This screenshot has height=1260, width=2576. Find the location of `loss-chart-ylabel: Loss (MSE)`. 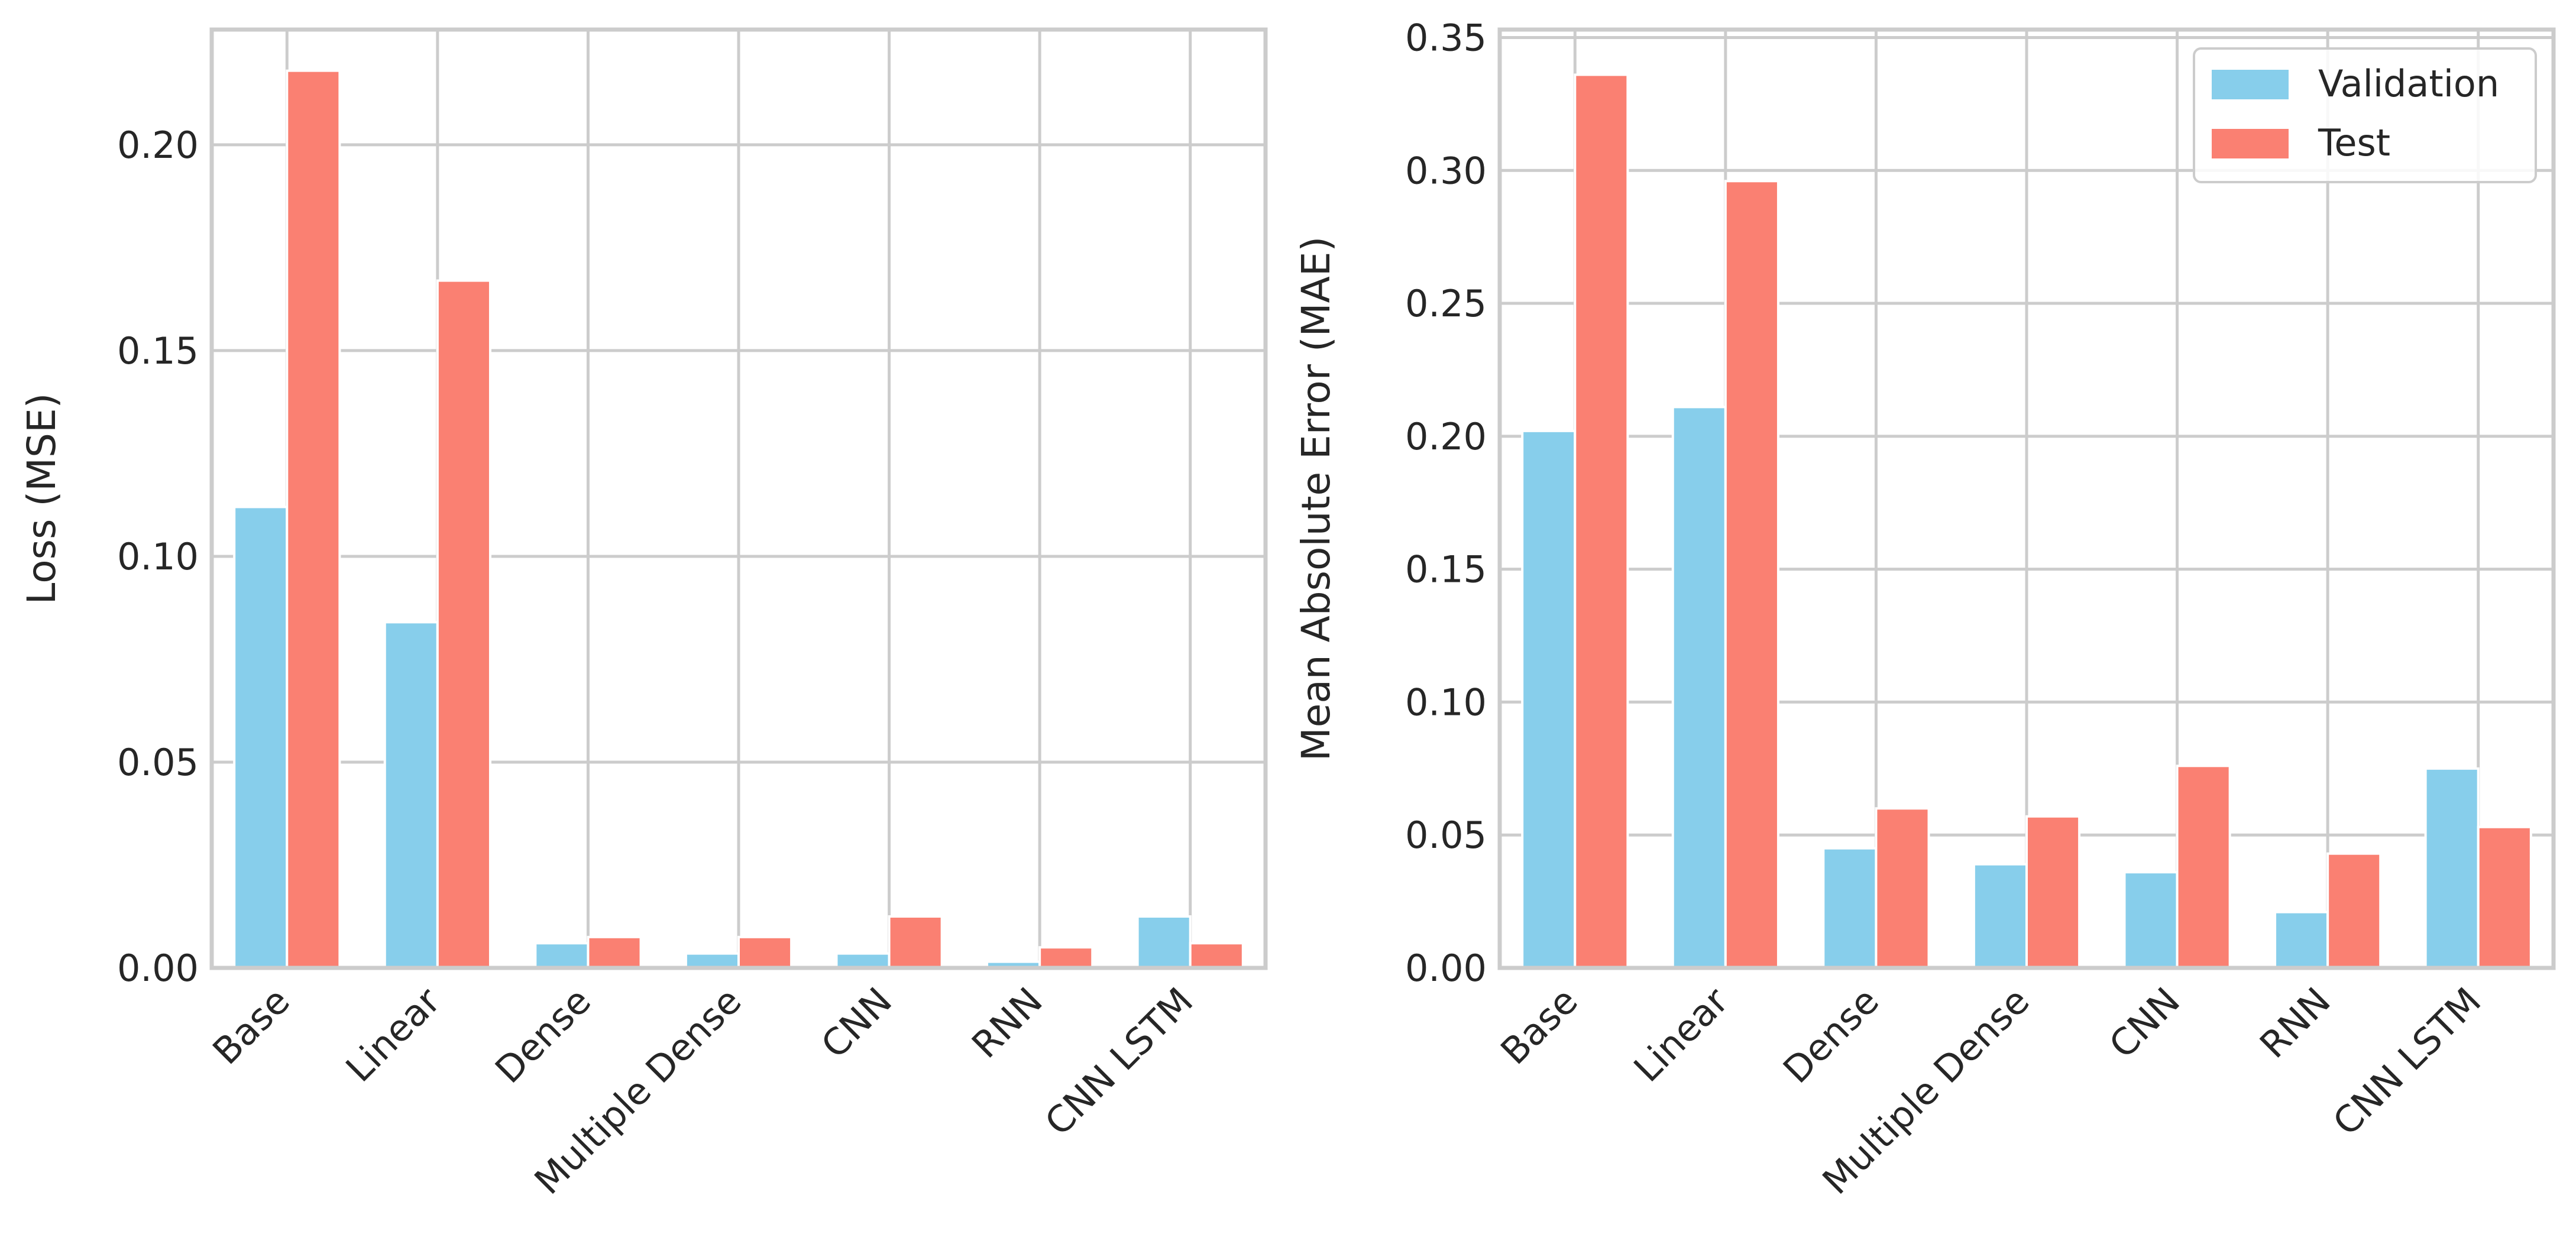

loss-chart-ylabel: Loss (MSE) is located at coordinates (42, 499).